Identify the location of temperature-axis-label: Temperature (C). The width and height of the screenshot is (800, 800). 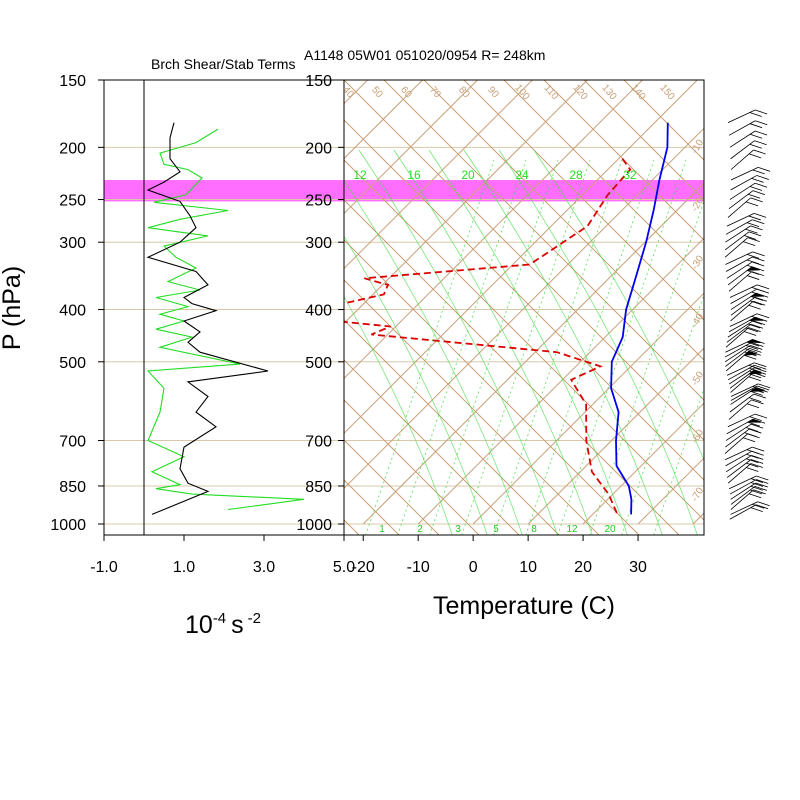
(524, 606).